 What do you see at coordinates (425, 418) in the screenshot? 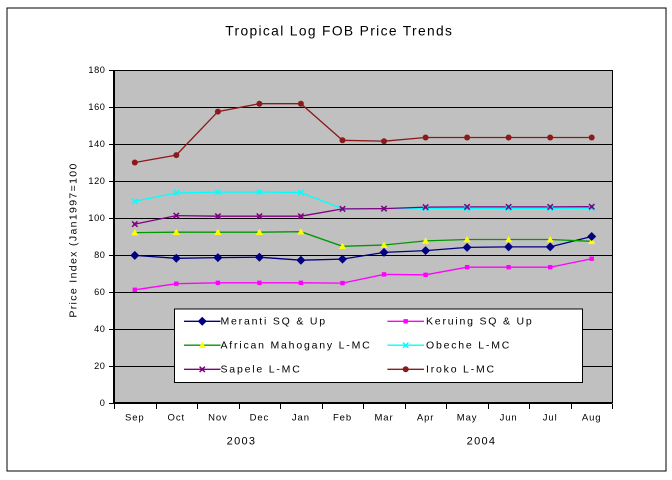
I see `svg-text: Apr` at bounding box center [425, 418].